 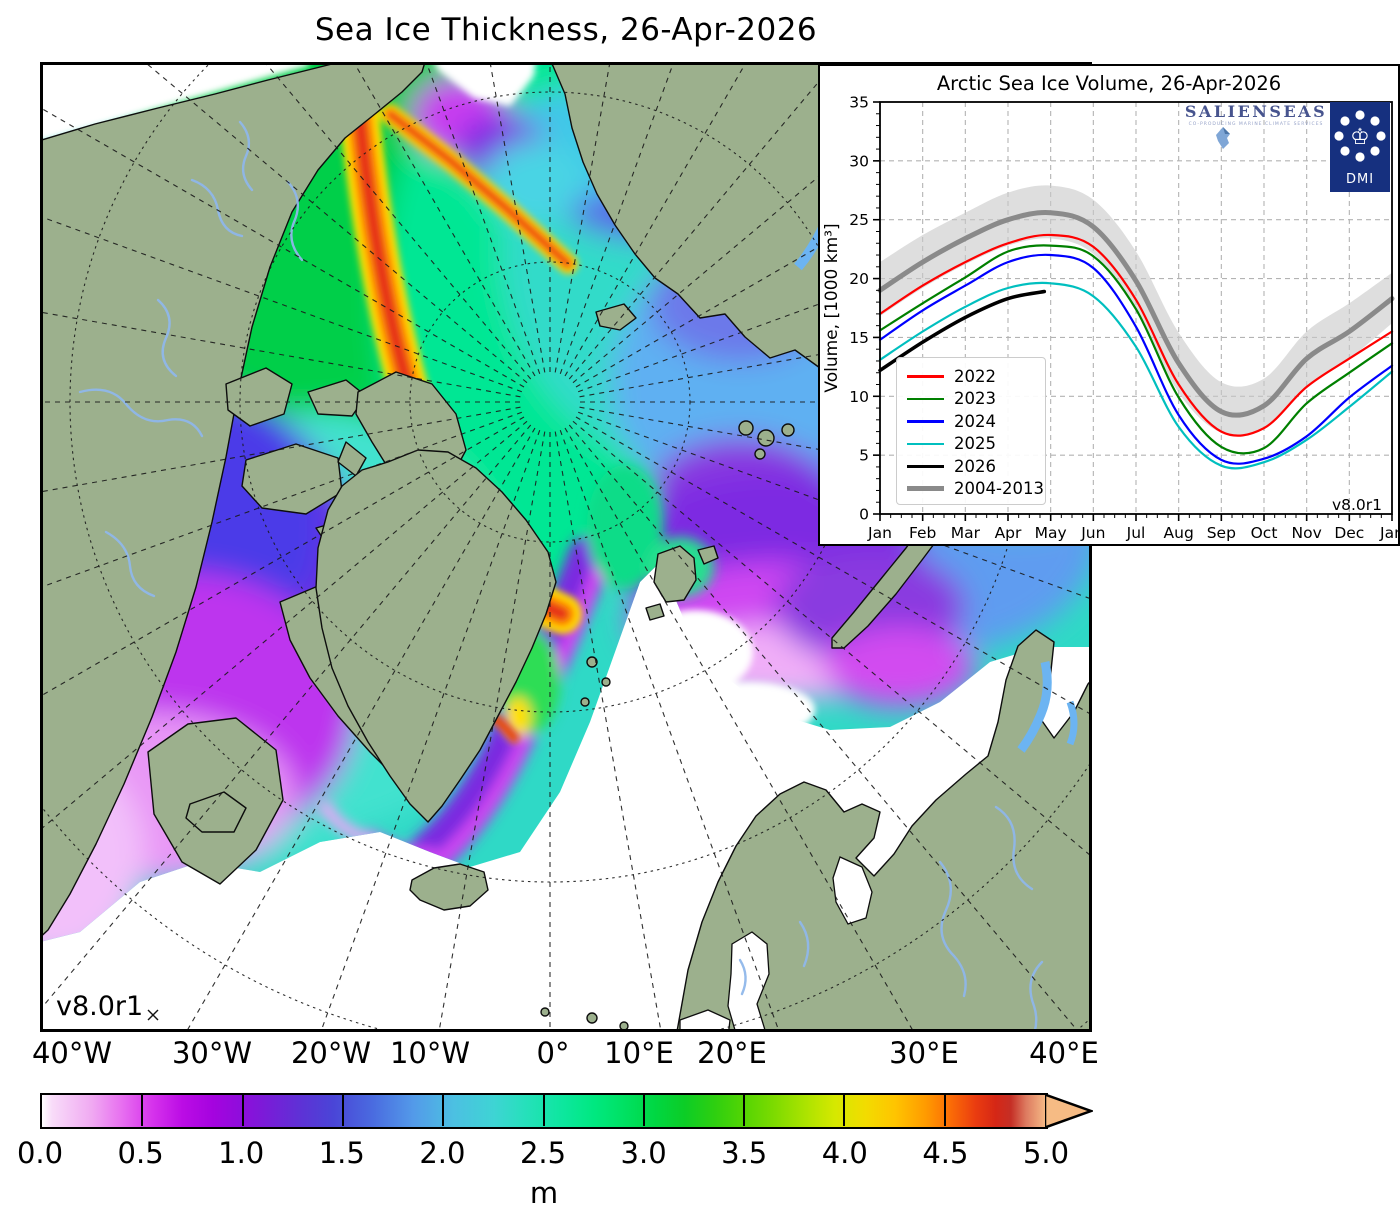 I want to click on legend-label: 2023, so click(x=975, y=399).